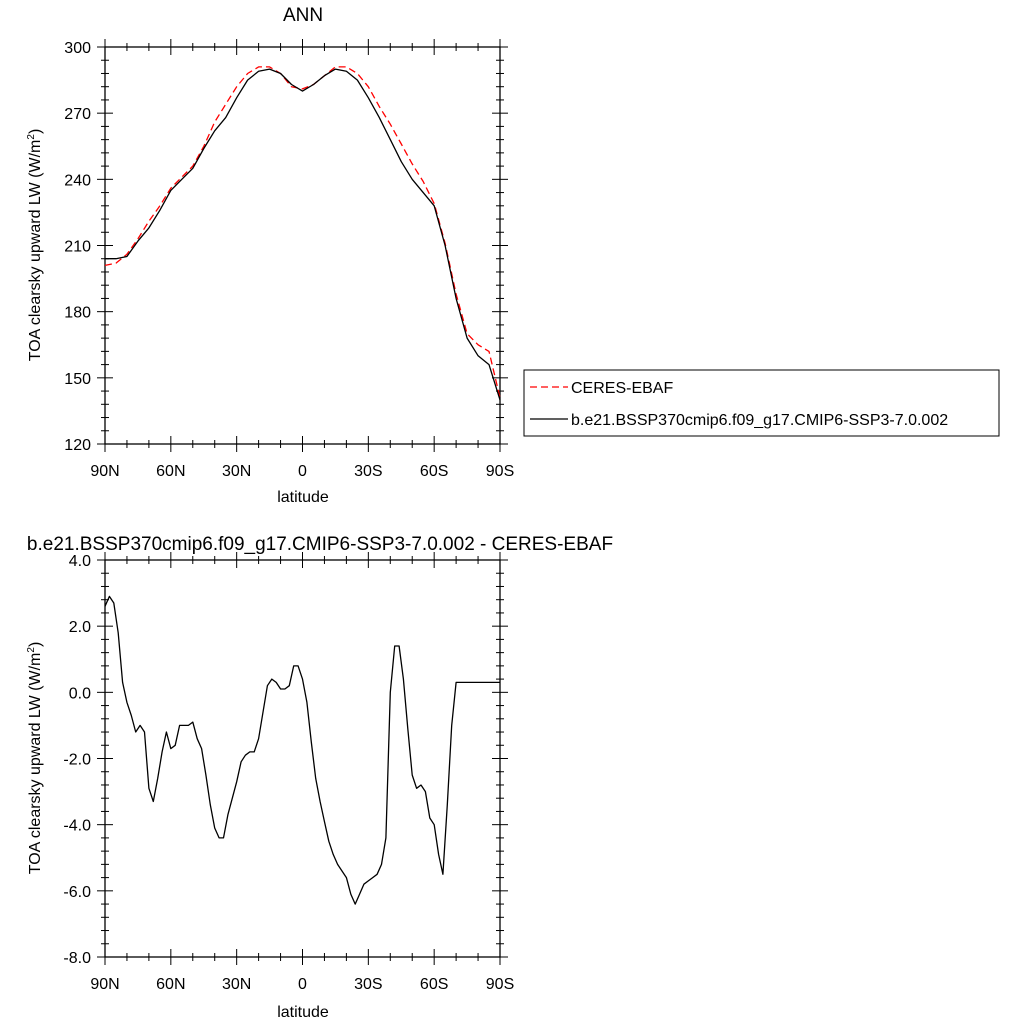 This screenshot has width=1024, height=1024. I want to click on y-tick-label: 4.0, so click(80, 561).